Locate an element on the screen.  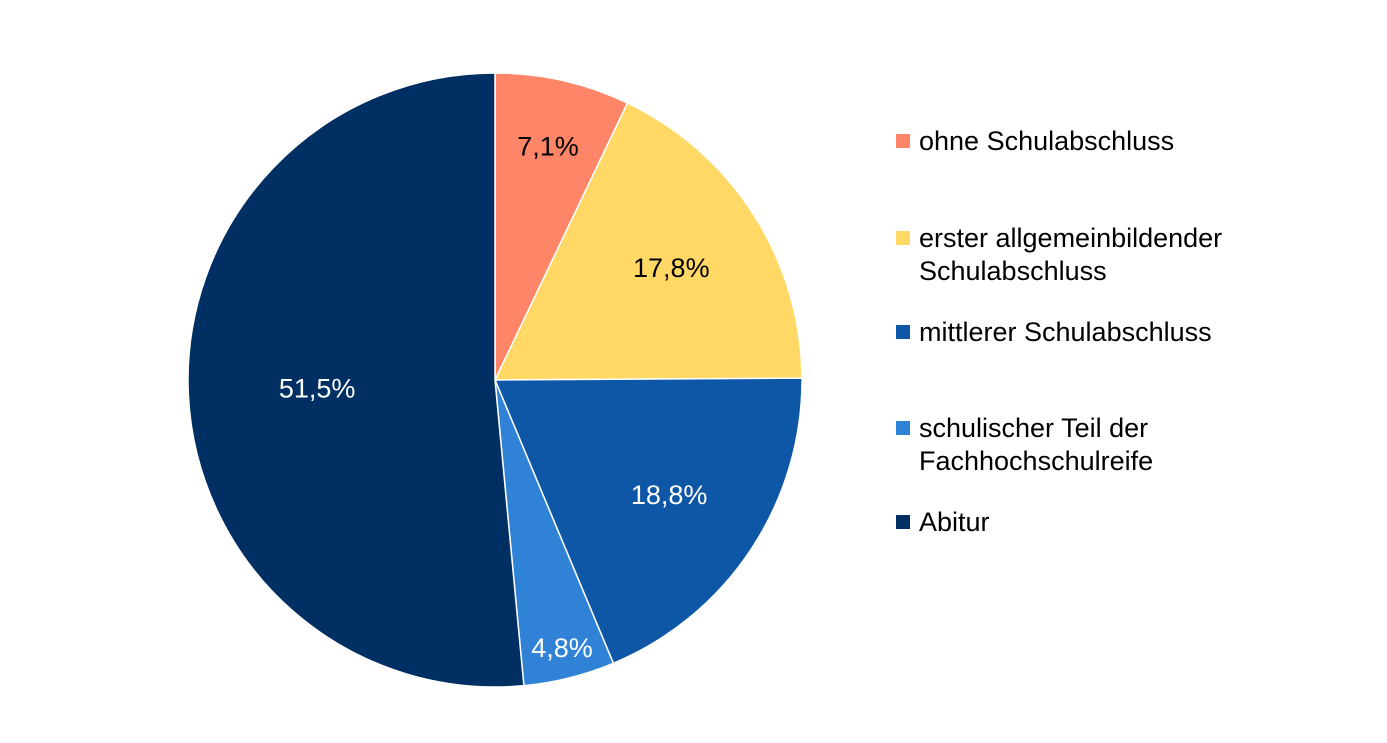
legend-item-erster-allgemeinbildender-schulabschluss: erster allgemeinbildender Schulabschluss is located at coordinates (1059, 255).